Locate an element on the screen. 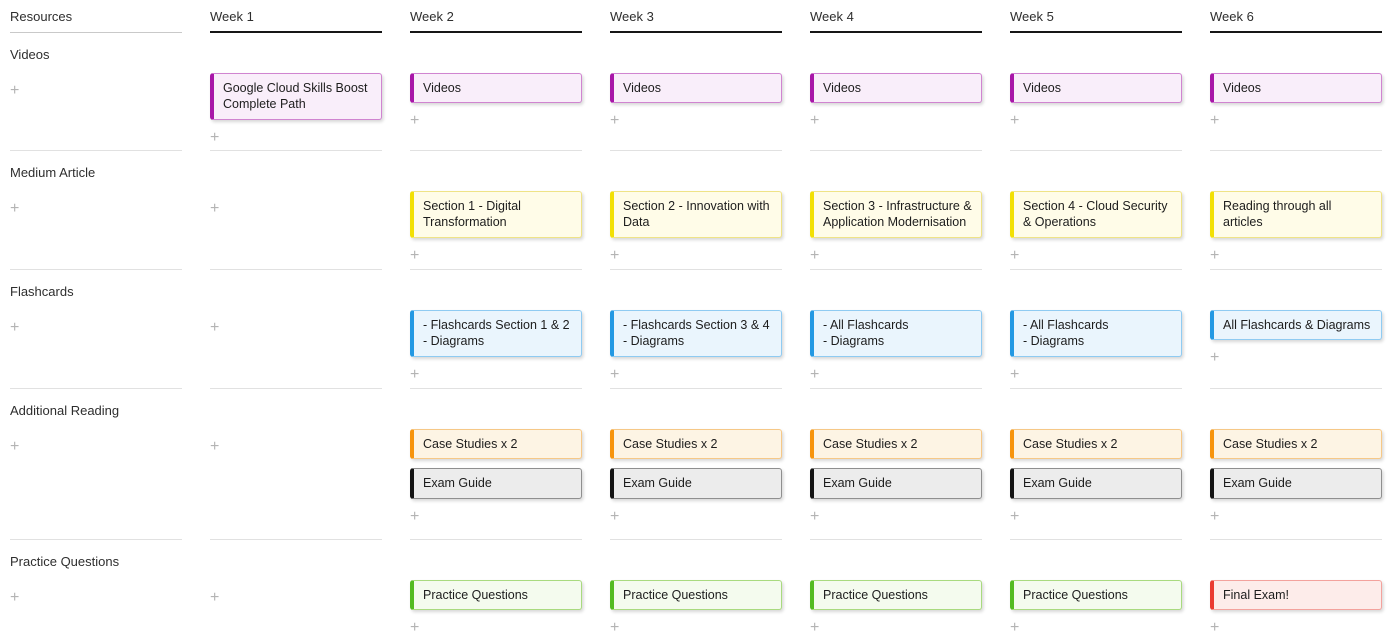 The width and height of the screenshot is (1400, 637). card: Reading through all articles is located at coordinates (1296, 214).